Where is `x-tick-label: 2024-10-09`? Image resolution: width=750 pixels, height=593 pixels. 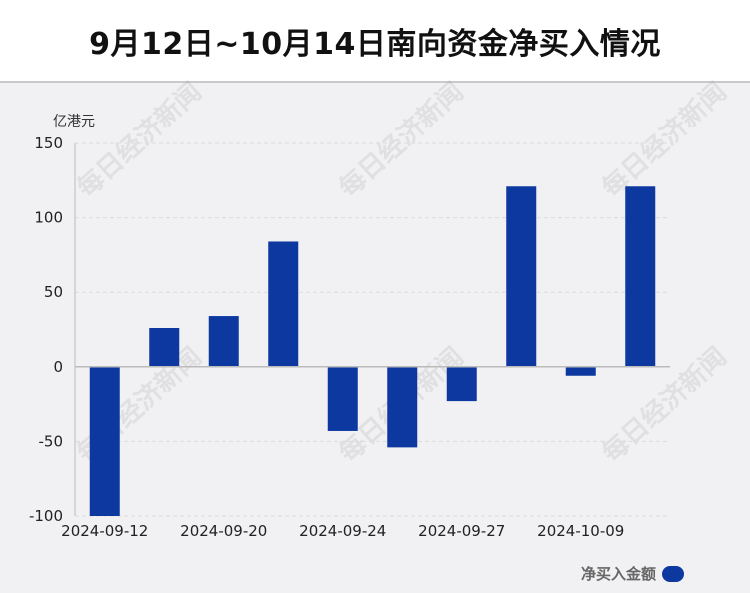 x-tick-label: 2024-10-09 is located at coordinates (580, 531).